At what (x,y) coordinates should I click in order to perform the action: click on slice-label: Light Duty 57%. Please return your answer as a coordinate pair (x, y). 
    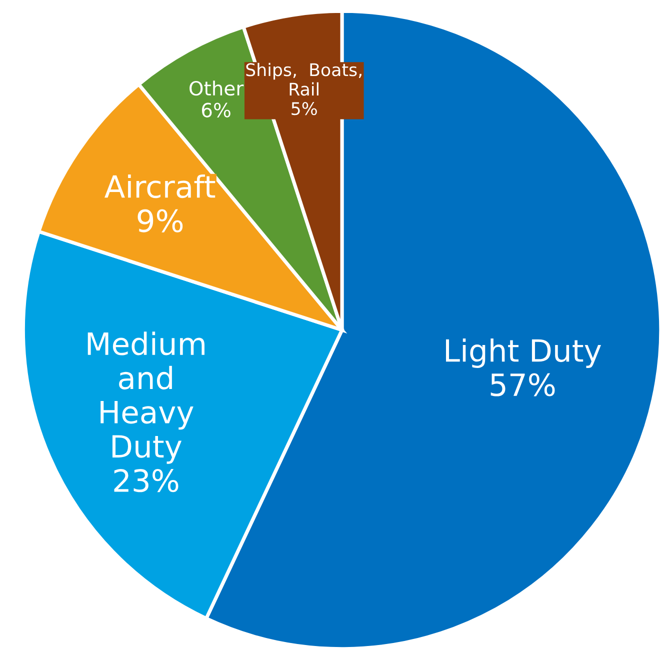
    Looking at the image, I should click on (524, 367).